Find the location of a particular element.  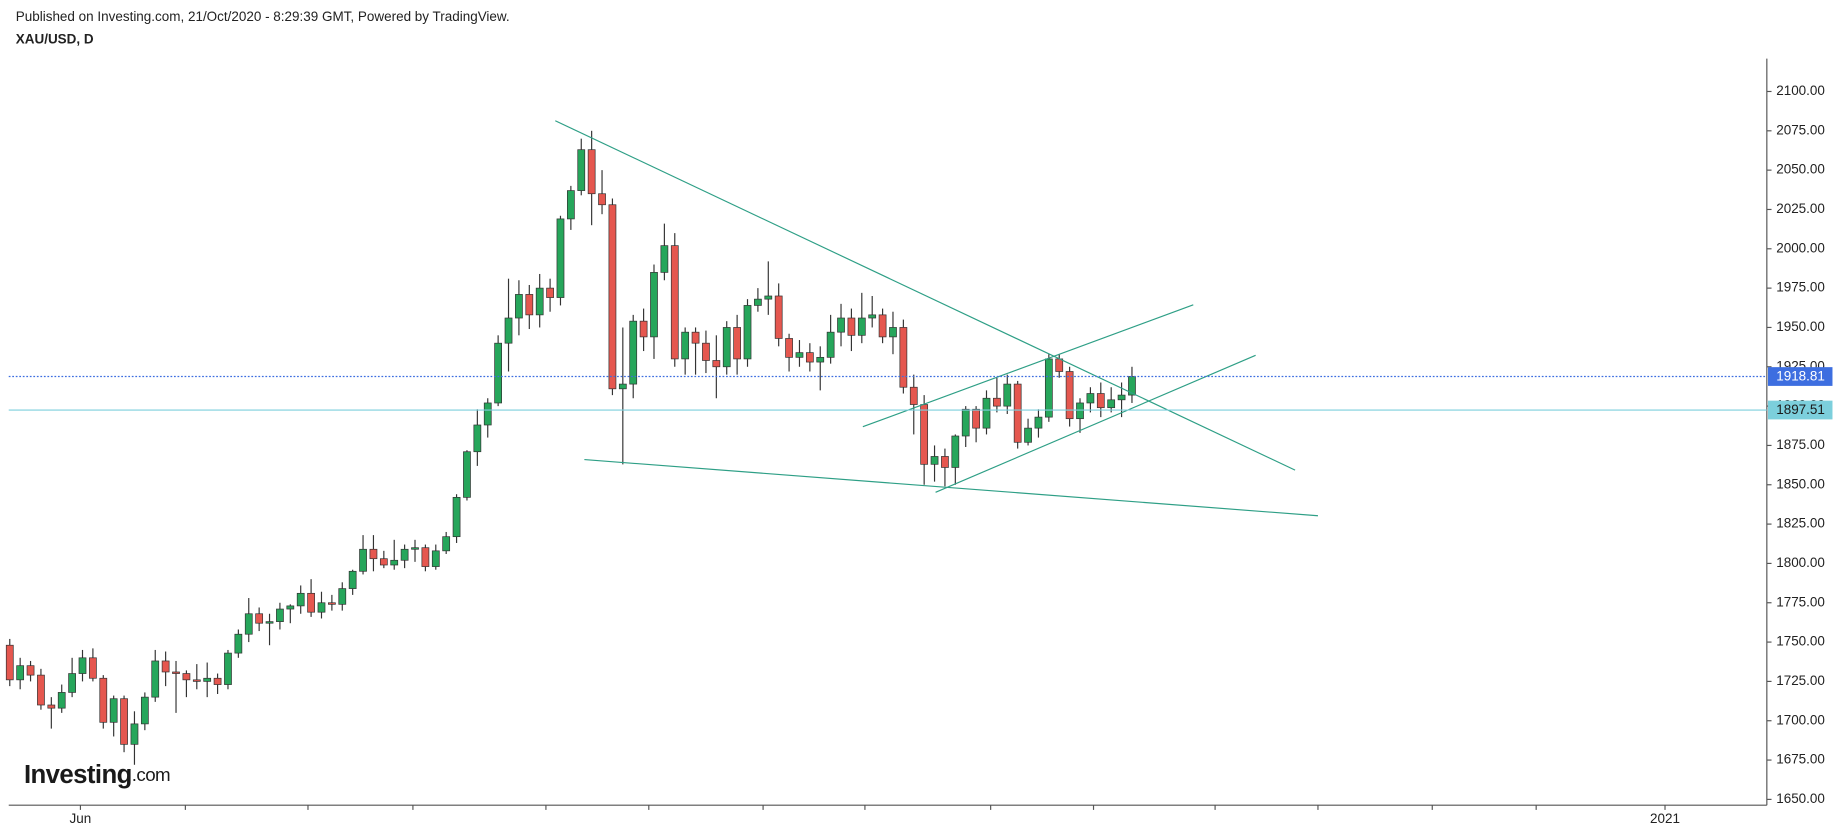

y-tick-label: 2025.00 is located at coordinates (1800, 208).